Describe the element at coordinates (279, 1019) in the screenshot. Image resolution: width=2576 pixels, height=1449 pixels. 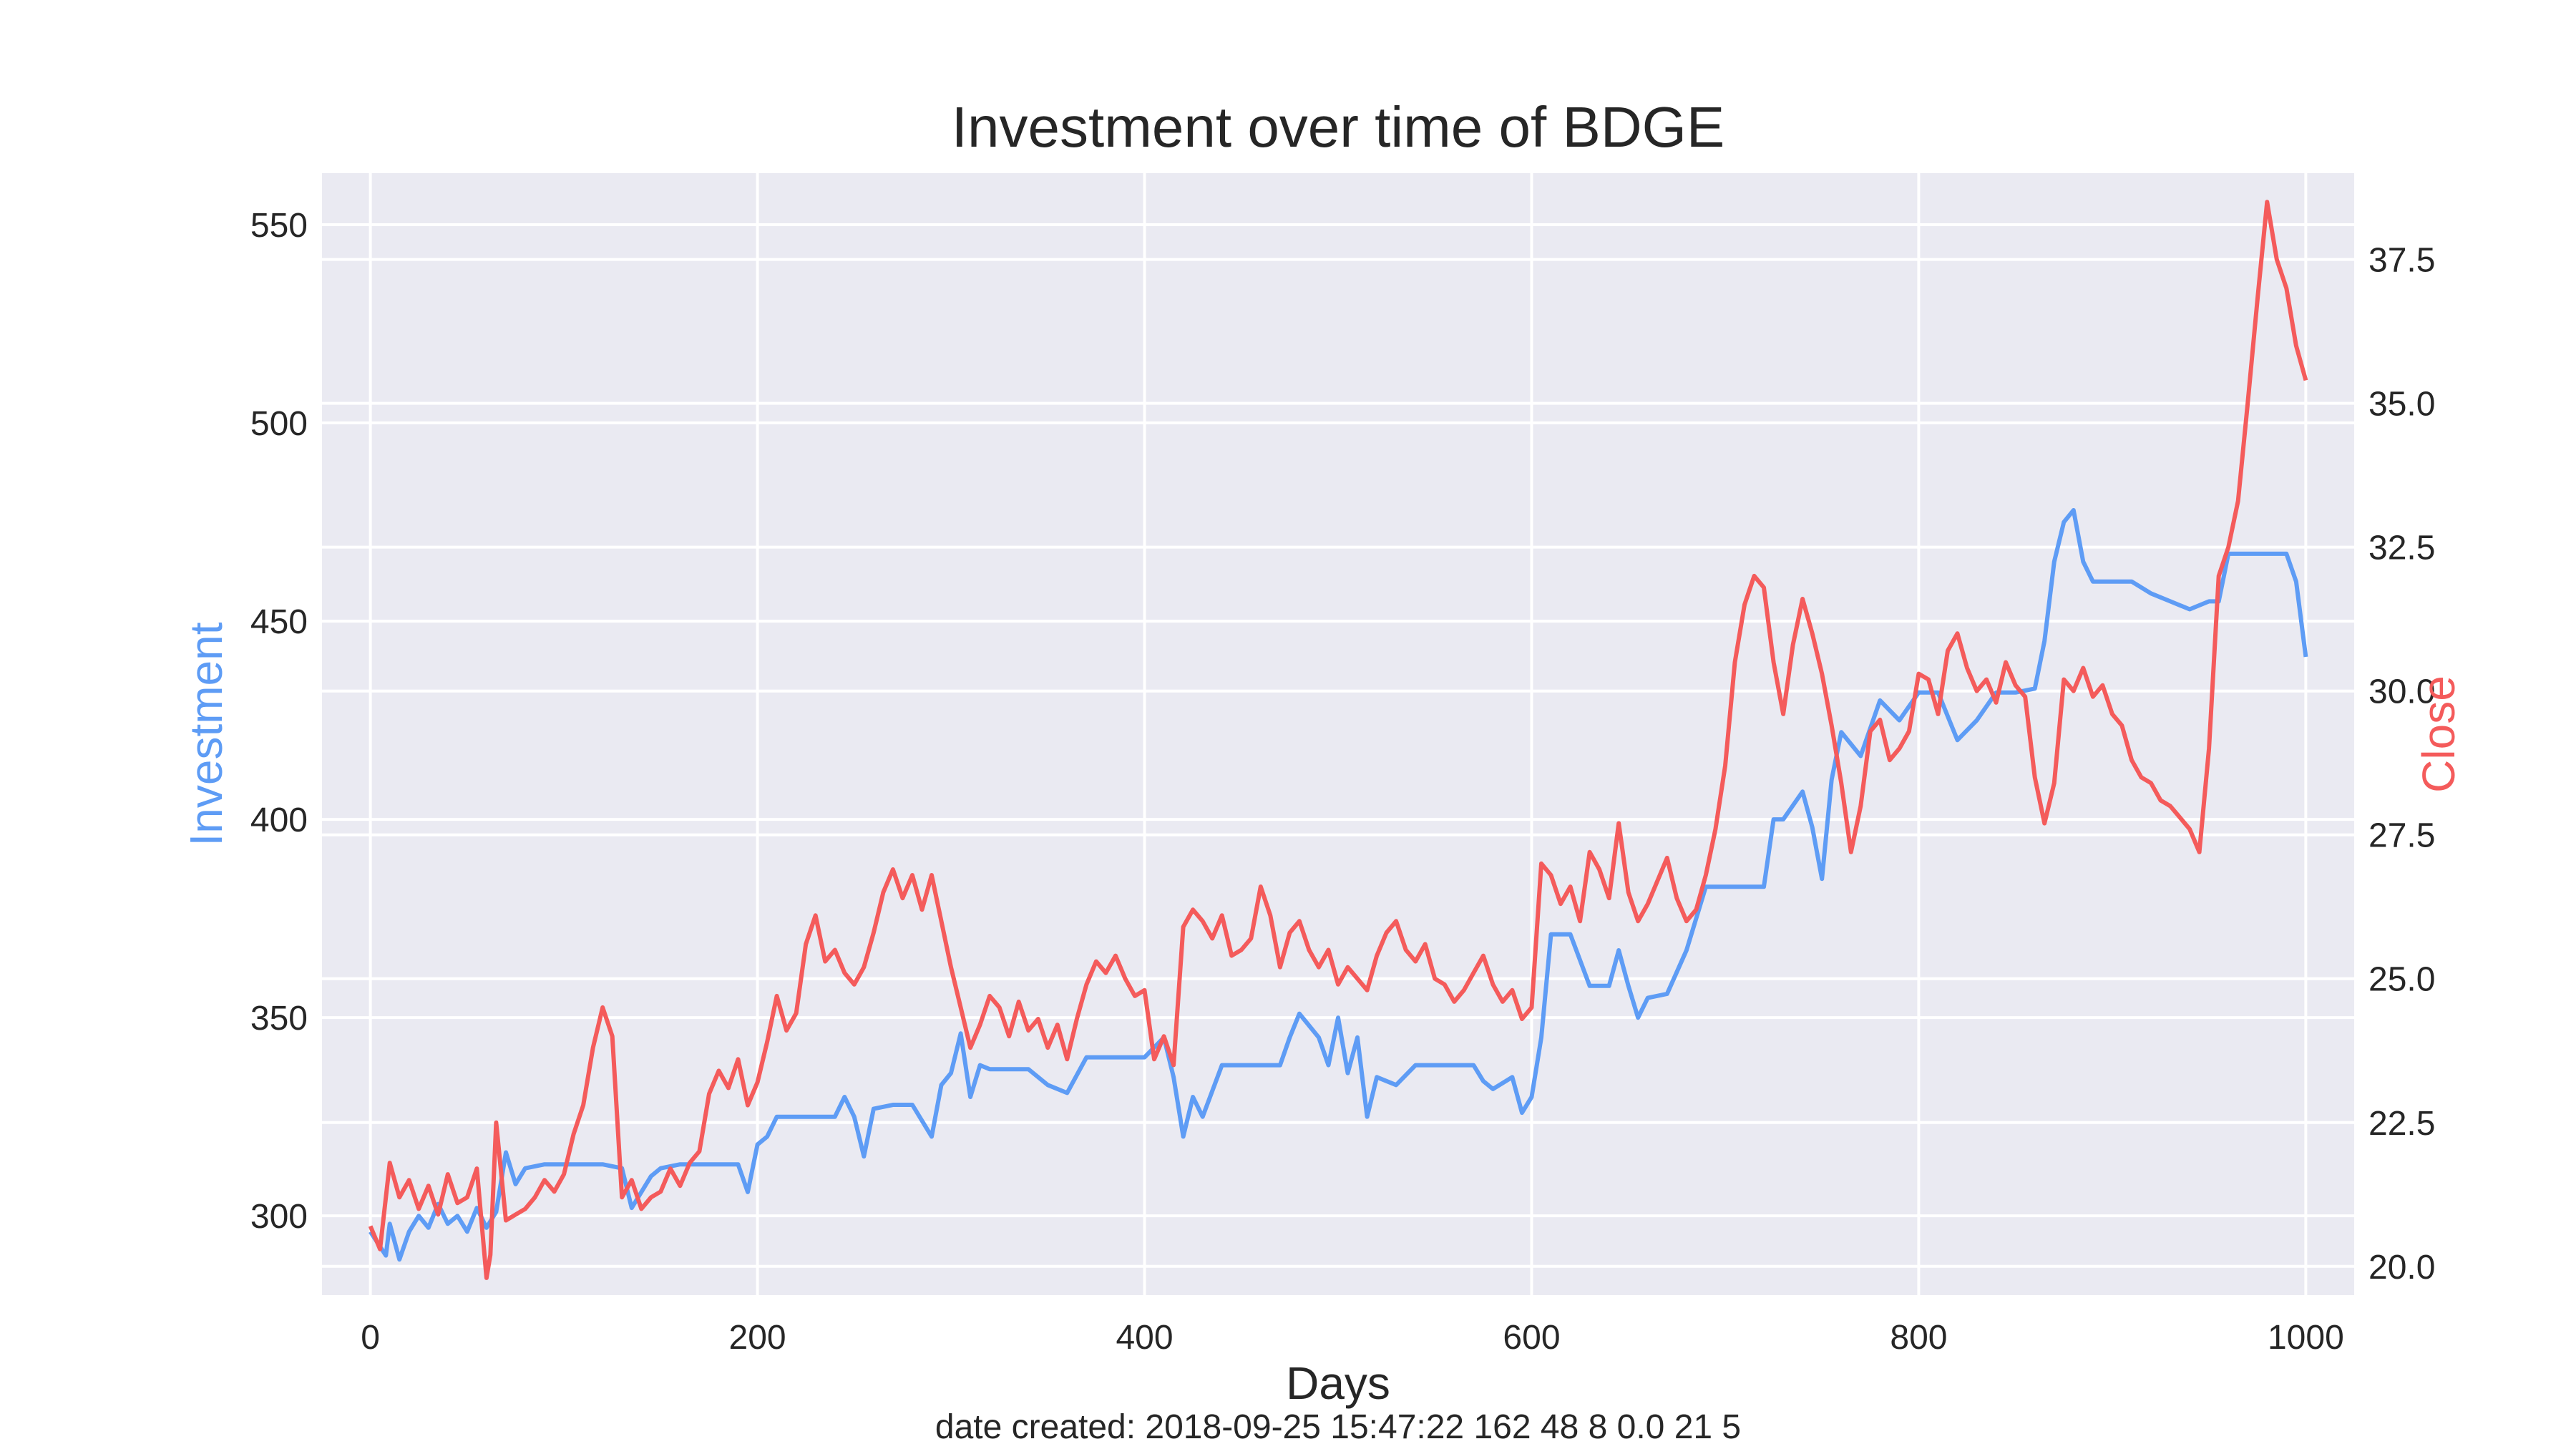
I see `y-left-tick-label: 350` at that location.